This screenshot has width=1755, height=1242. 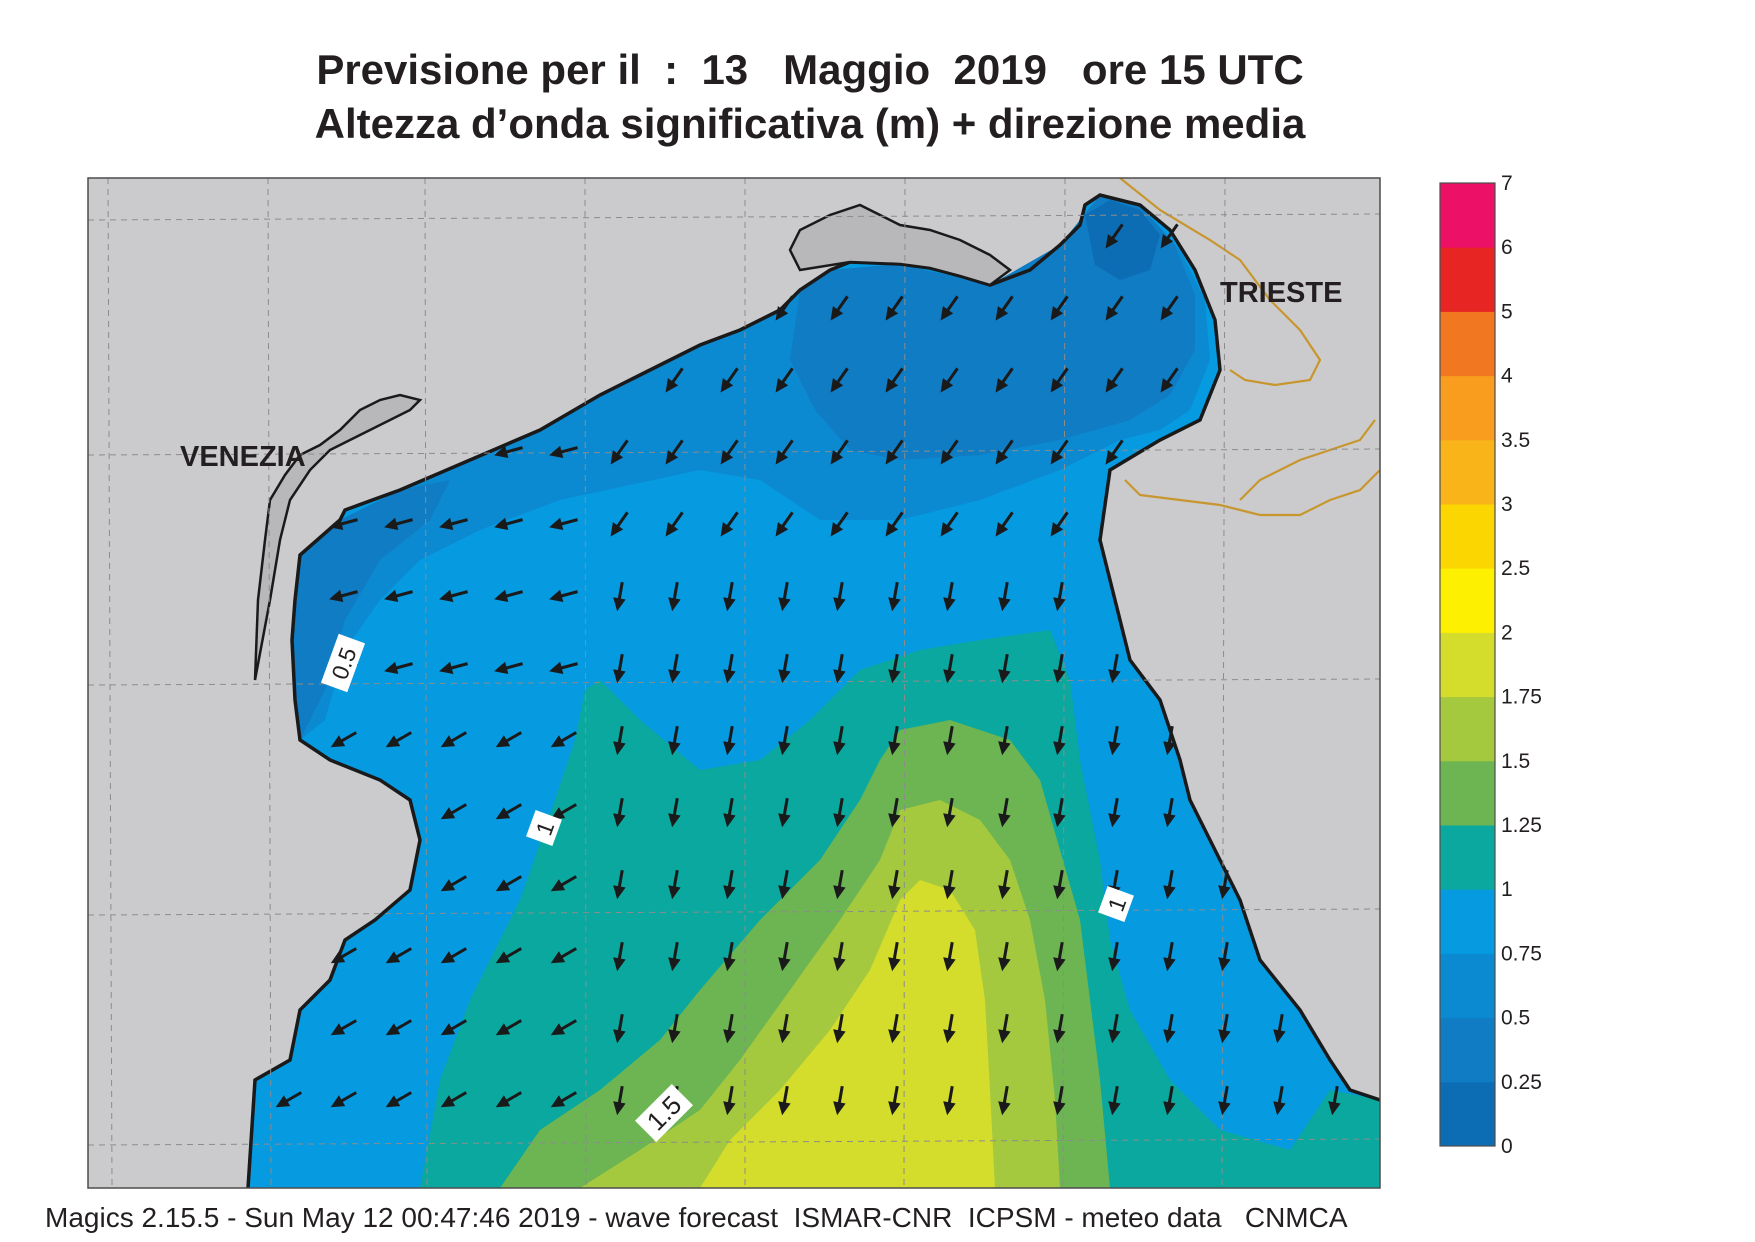 What do you see at coordinates (1467, 664) in the screenshot?
I see `legend-frame` at bounding box center [1467, 664].